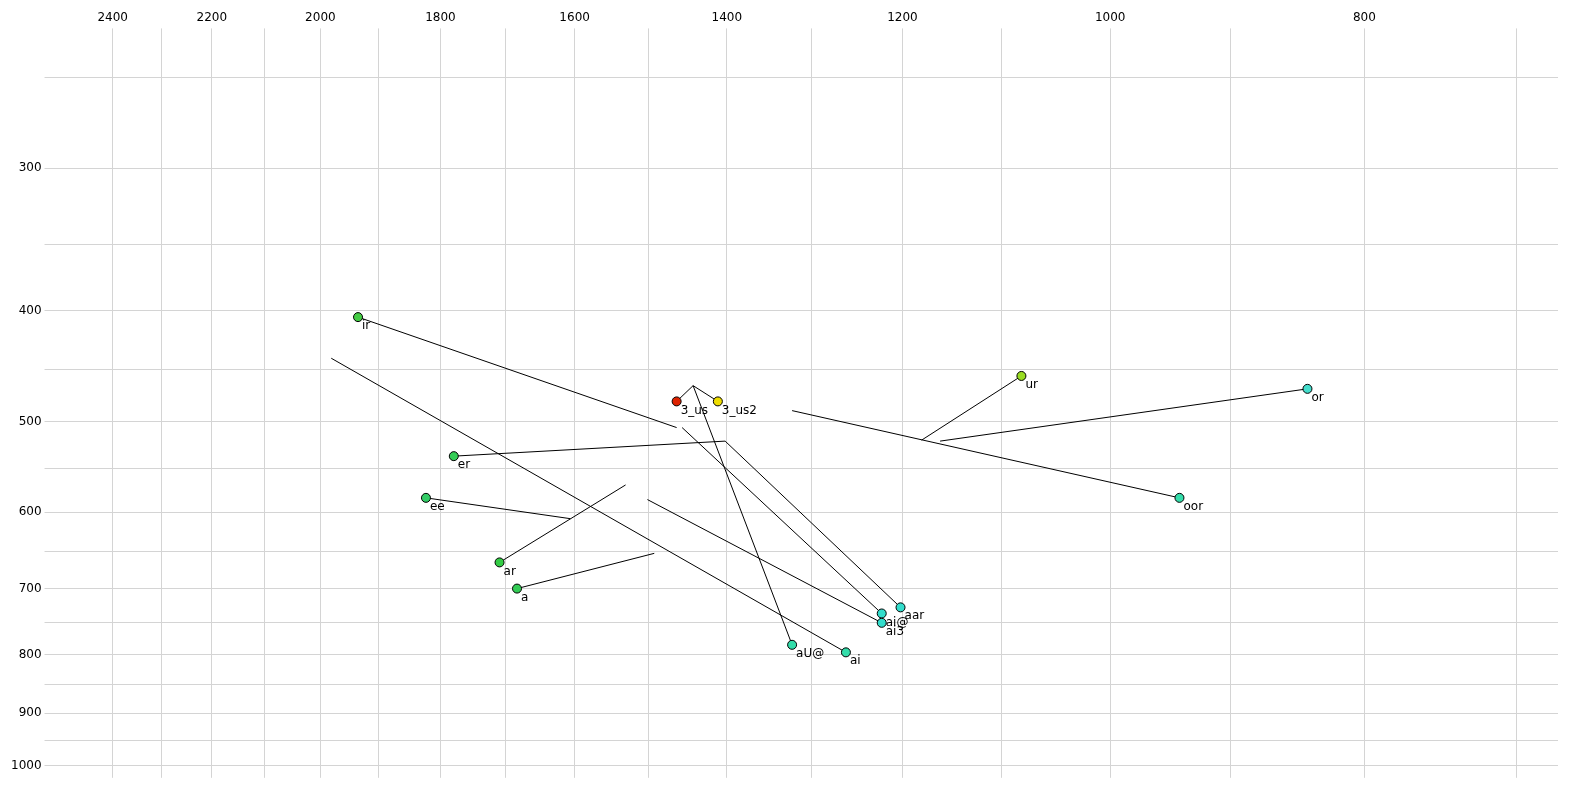 This screenshot has width=1580, height=800. What do you see at coordinates (30, 587) in the screenshot?
I see `y-tick-label: 700` at bounding box center [30, 587].